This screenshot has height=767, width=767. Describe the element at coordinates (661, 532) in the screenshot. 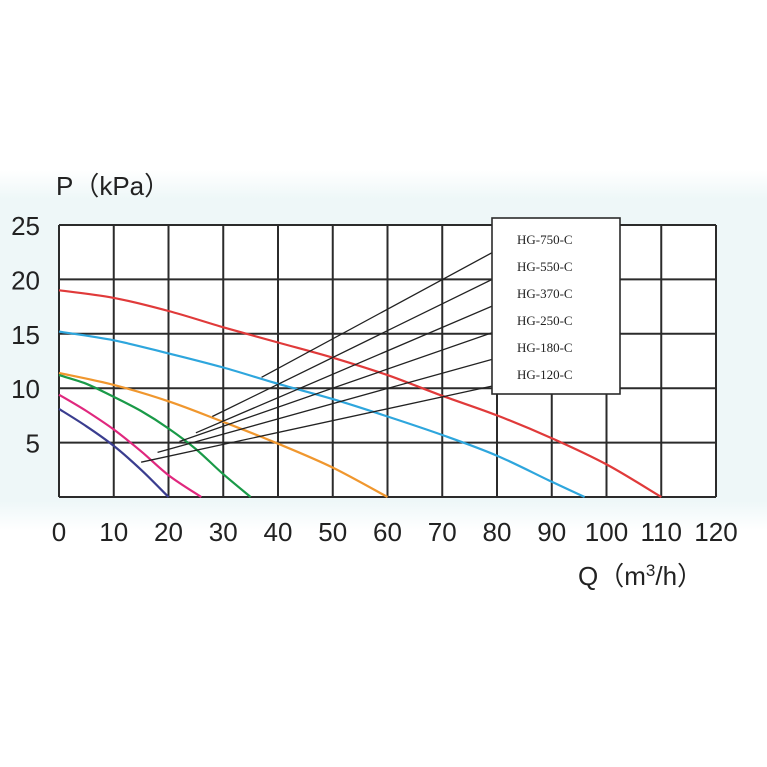

I see `x-tick-label: 110` at that location.